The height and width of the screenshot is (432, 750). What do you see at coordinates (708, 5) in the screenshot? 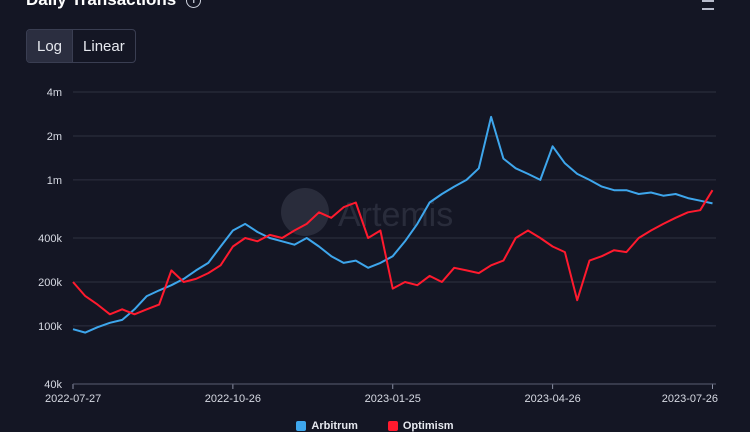
I see `menu-icon` at bounding box center [708, 5].